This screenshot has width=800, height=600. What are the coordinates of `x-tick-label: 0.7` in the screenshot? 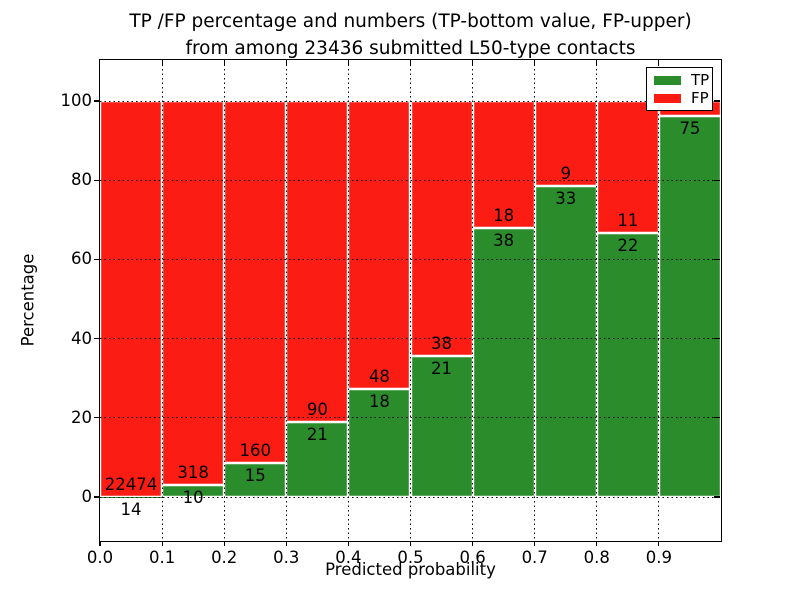 It's located at (534, 557).